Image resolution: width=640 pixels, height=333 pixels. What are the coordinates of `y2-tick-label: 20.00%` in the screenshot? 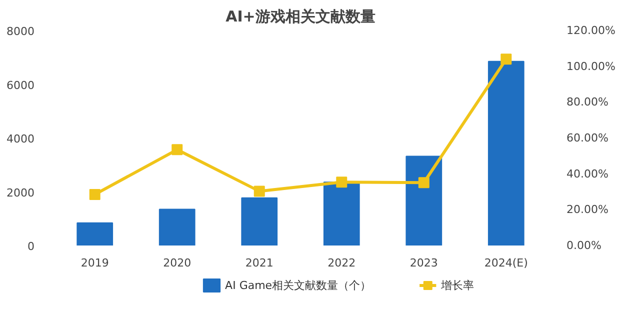 It's located at (587, 209).